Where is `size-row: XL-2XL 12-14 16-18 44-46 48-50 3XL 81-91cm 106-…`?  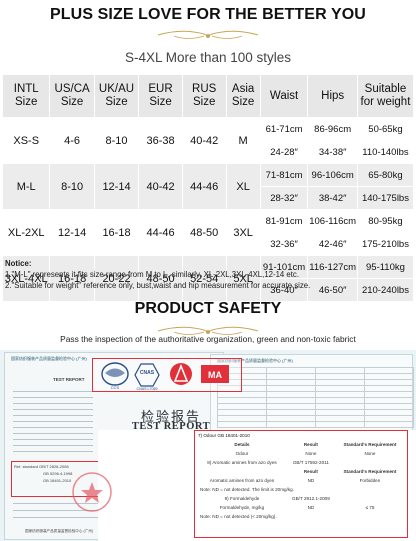 size-row: XL-2XL 12-14 16-18 44-46 48-50 3XL 81-91cm 106-… is located at coordinates (208, 232).